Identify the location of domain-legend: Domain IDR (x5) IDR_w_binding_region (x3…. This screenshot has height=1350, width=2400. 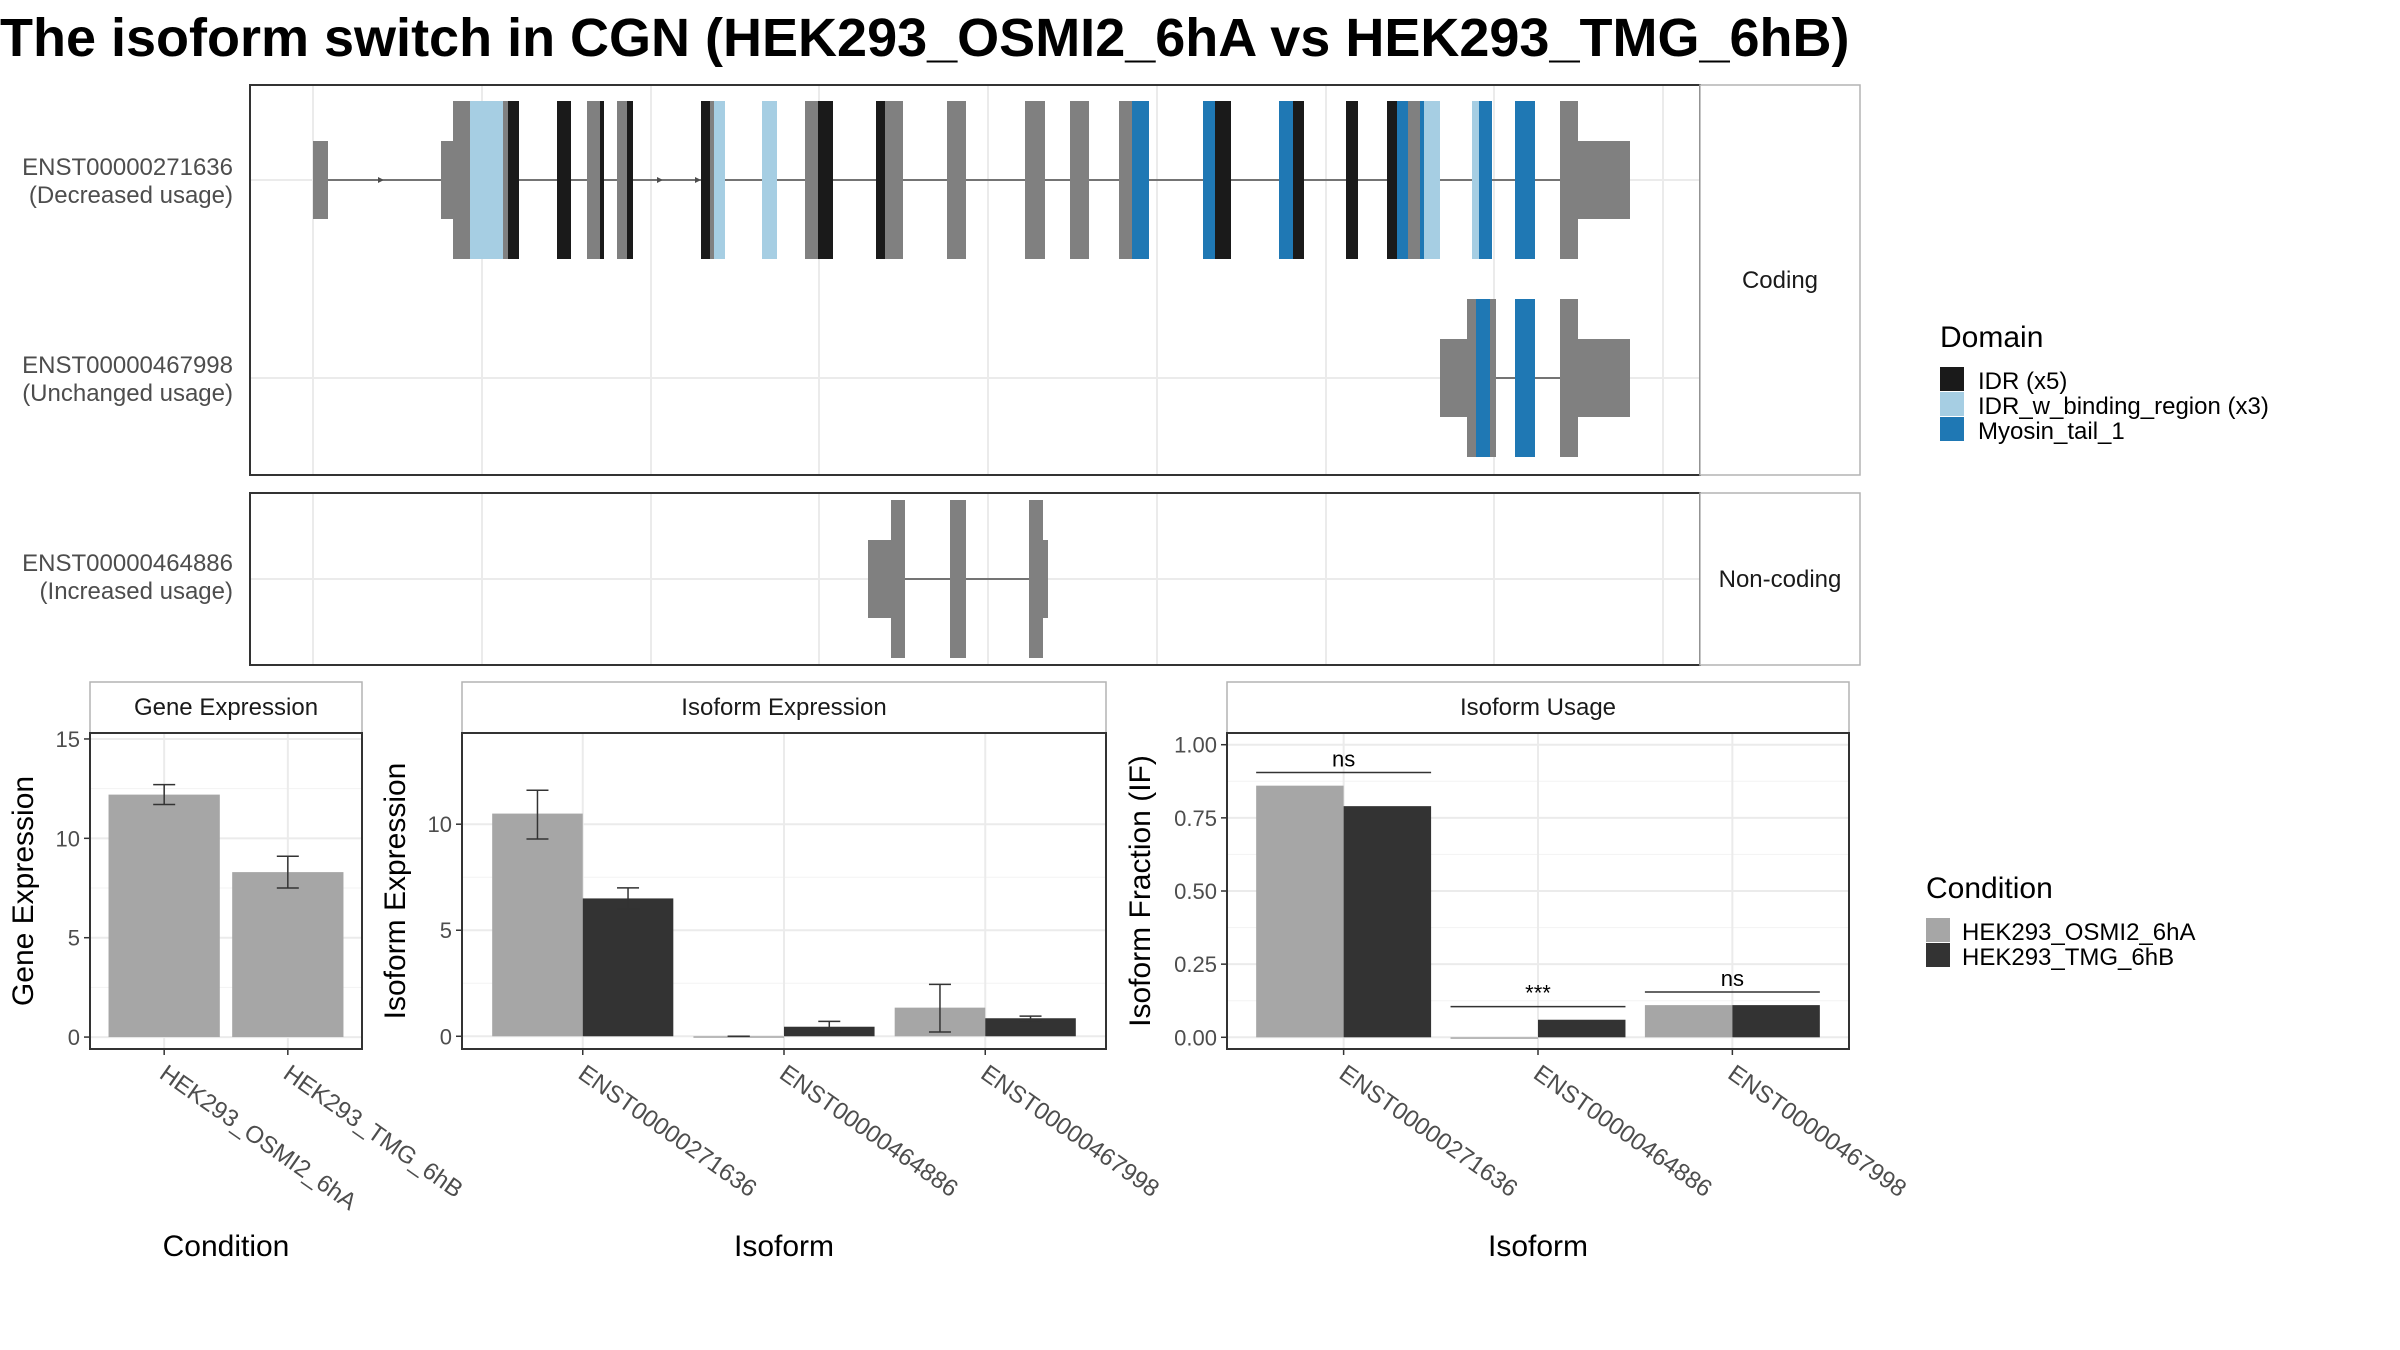
(2104, 383).